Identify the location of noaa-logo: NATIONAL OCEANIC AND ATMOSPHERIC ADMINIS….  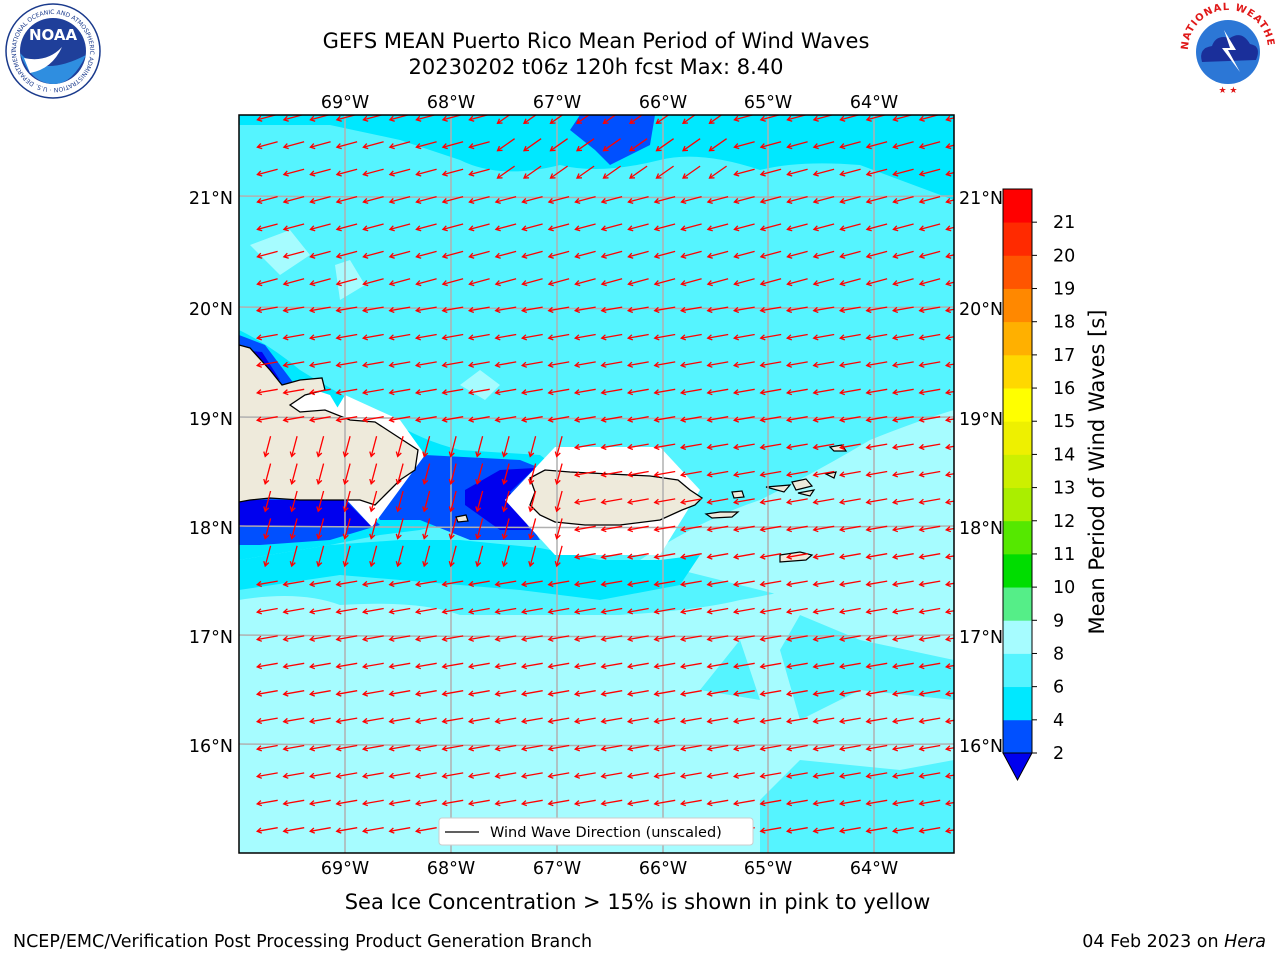
(51, 51).